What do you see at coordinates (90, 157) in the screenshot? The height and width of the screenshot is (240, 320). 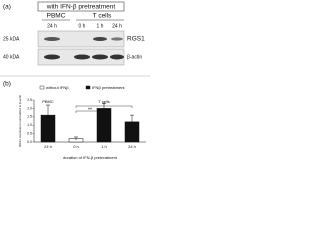 I see `x-axis-label: duration of IFN-β pretreatment` at bounding box center [90, 157].